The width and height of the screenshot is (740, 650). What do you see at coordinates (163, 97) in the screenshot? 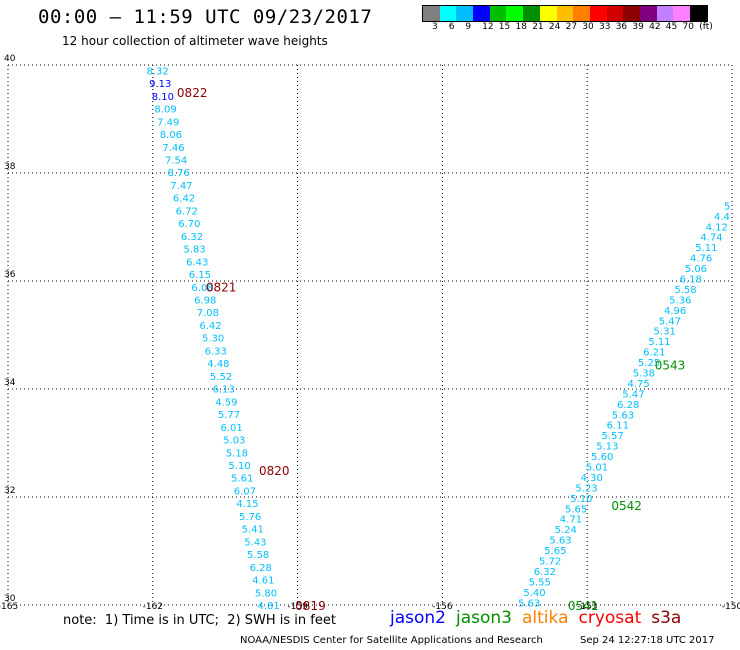
I see `swh-value: 8.10` at bounding box center [163, 97].